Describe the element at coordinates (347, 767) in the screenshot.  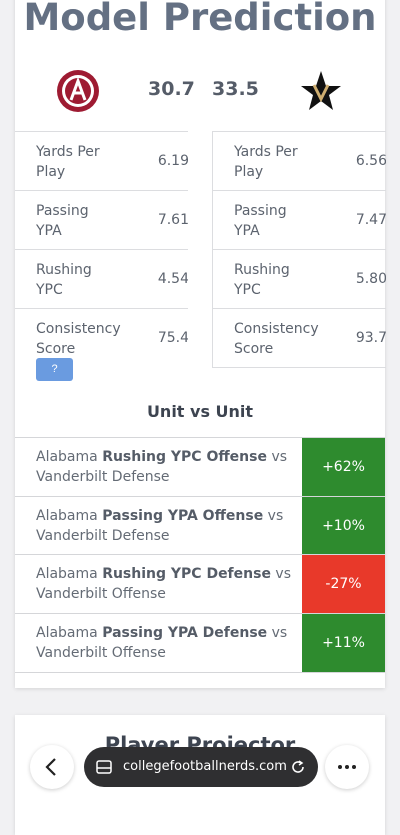
I see `more-button` at that location.